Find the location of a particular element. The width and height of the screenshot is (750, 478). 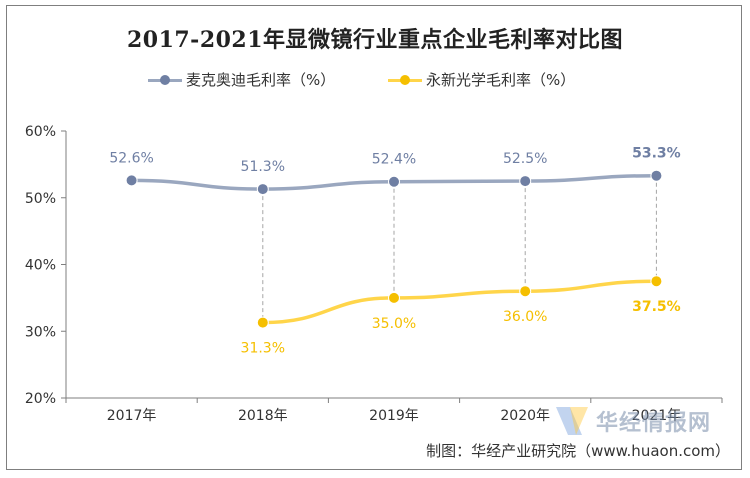

chart-title: 2017-2021年显微镜行业重点企业毛利率对比图 is located at coordinates (375, 40).